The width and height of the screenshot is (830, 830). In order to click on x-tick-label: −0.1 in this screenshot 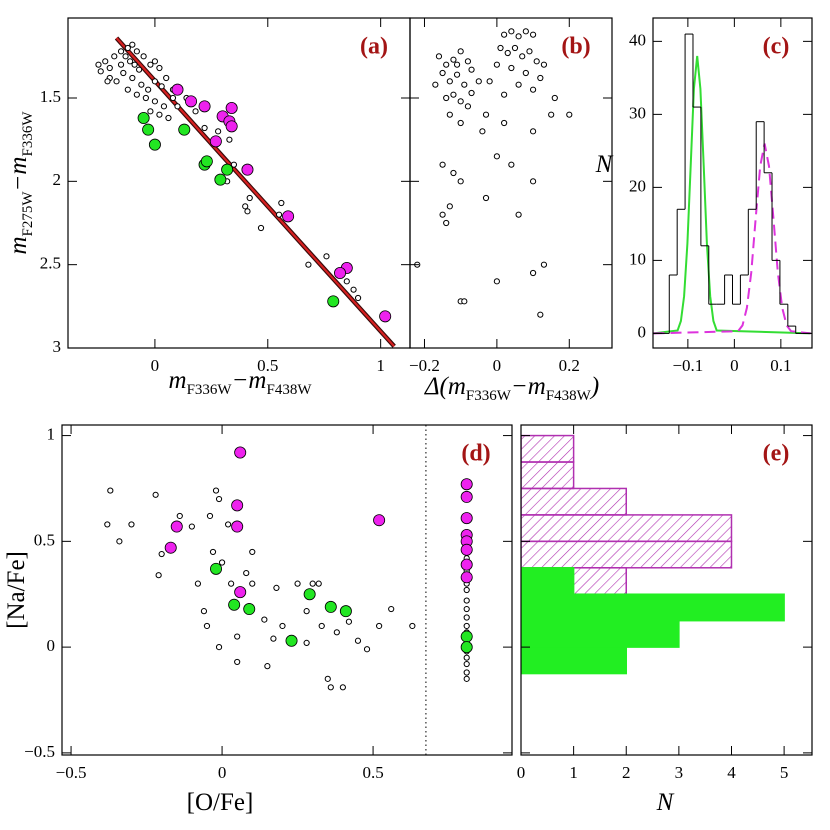, I will do `click(687, 365)`.